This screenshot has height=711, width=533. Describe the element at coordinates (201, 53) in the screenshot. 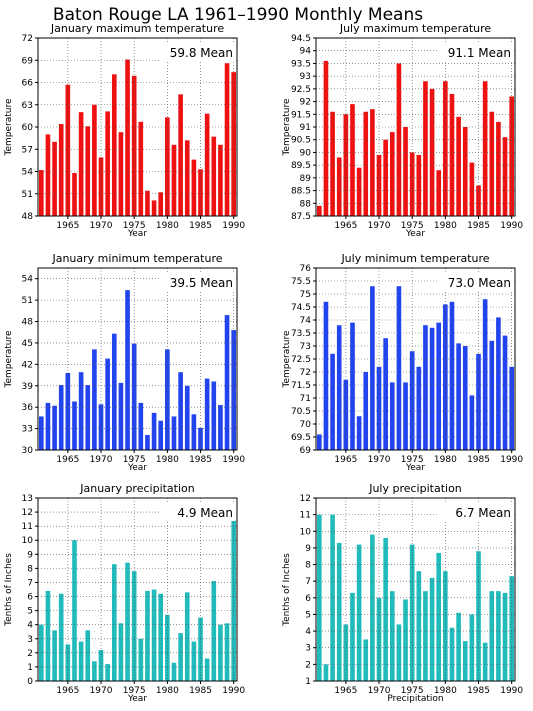

I see `mean-label: 59.8 Mean` at that location.